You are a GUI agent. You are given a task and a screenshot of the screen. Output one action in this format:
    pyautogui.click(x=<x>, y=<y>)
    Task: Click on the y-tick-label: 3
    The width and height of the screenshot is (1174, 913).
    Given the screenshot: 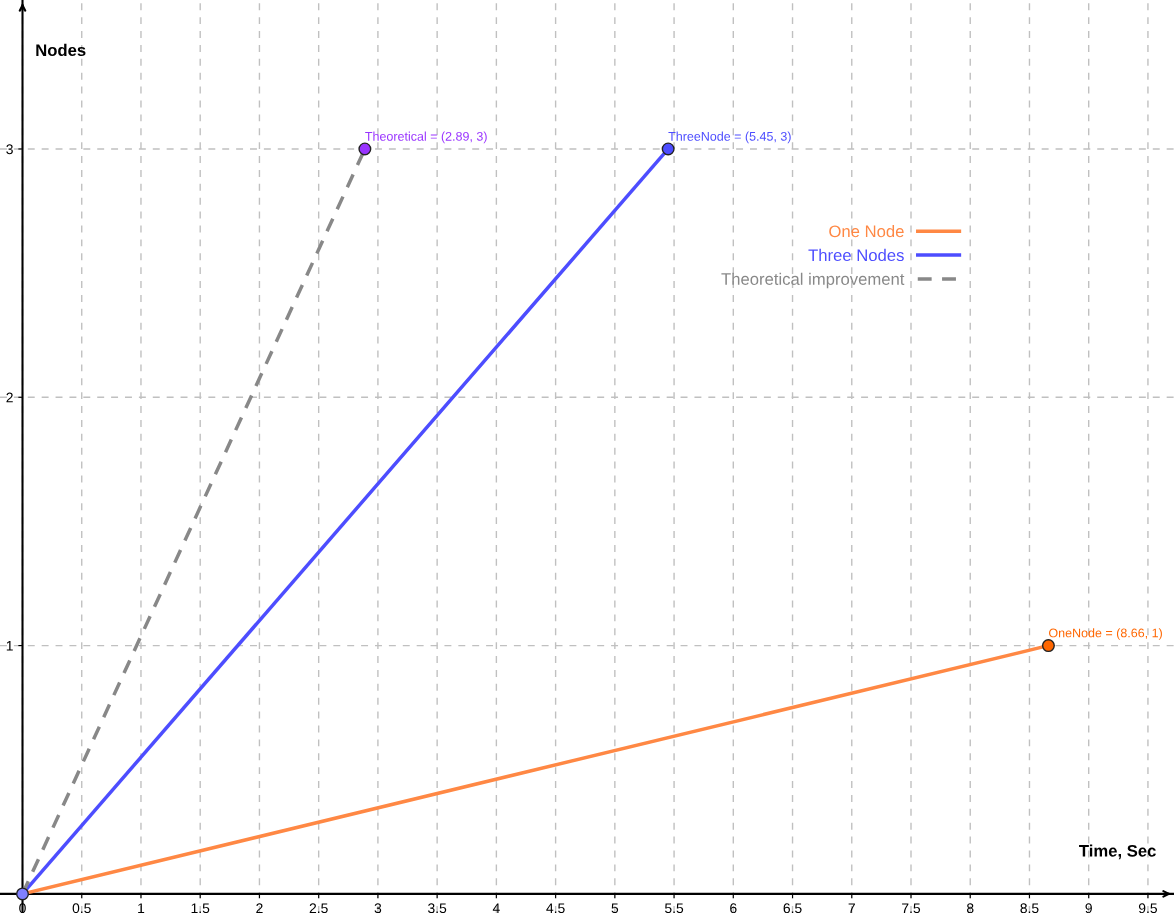 What is the action you would take?
    pyautogui.click(x=9, y=149)
    